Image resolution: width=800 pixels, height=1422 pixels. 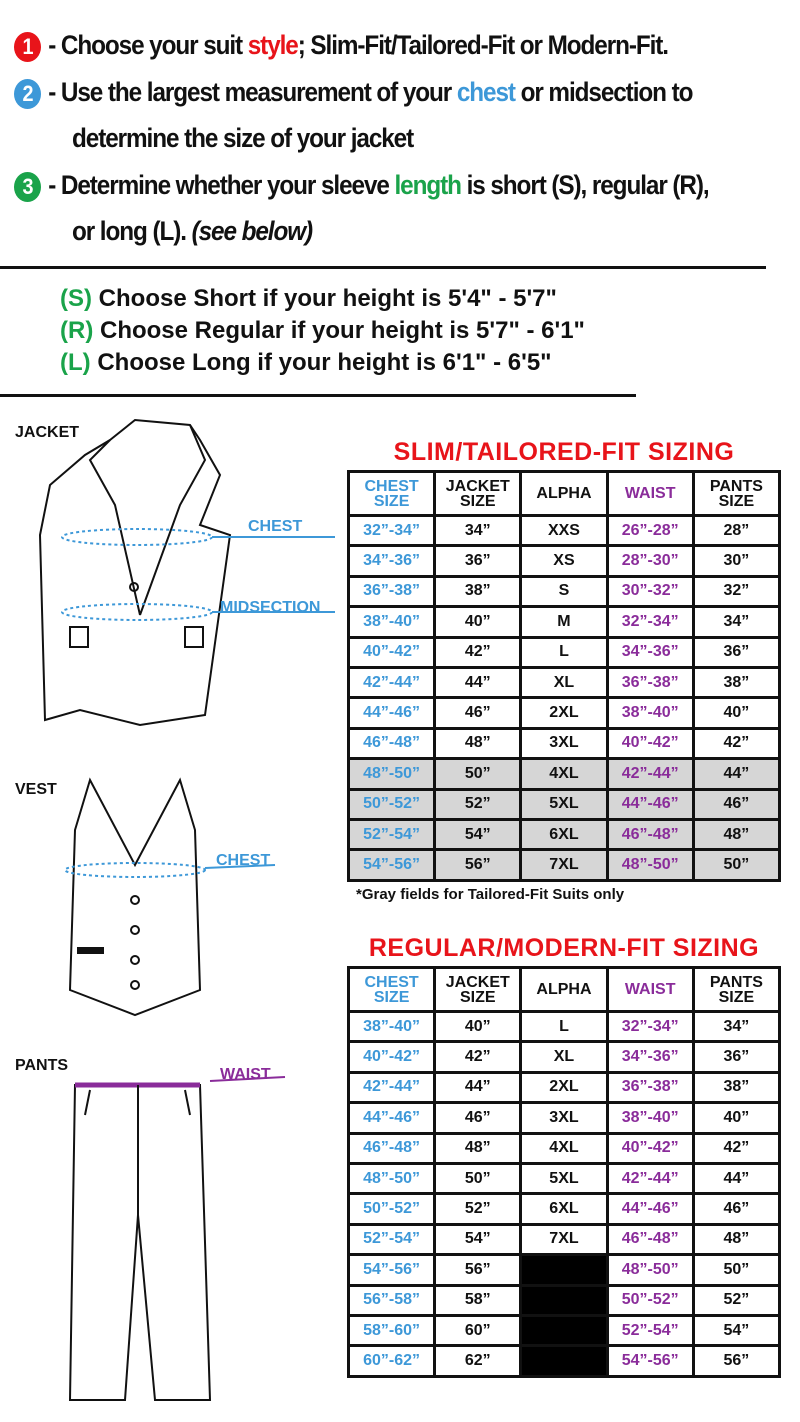 What do you see at coordinates (478, 1361) in the screenshot?
I see `table-cell: 62”` at bounding box center [478, 1361].